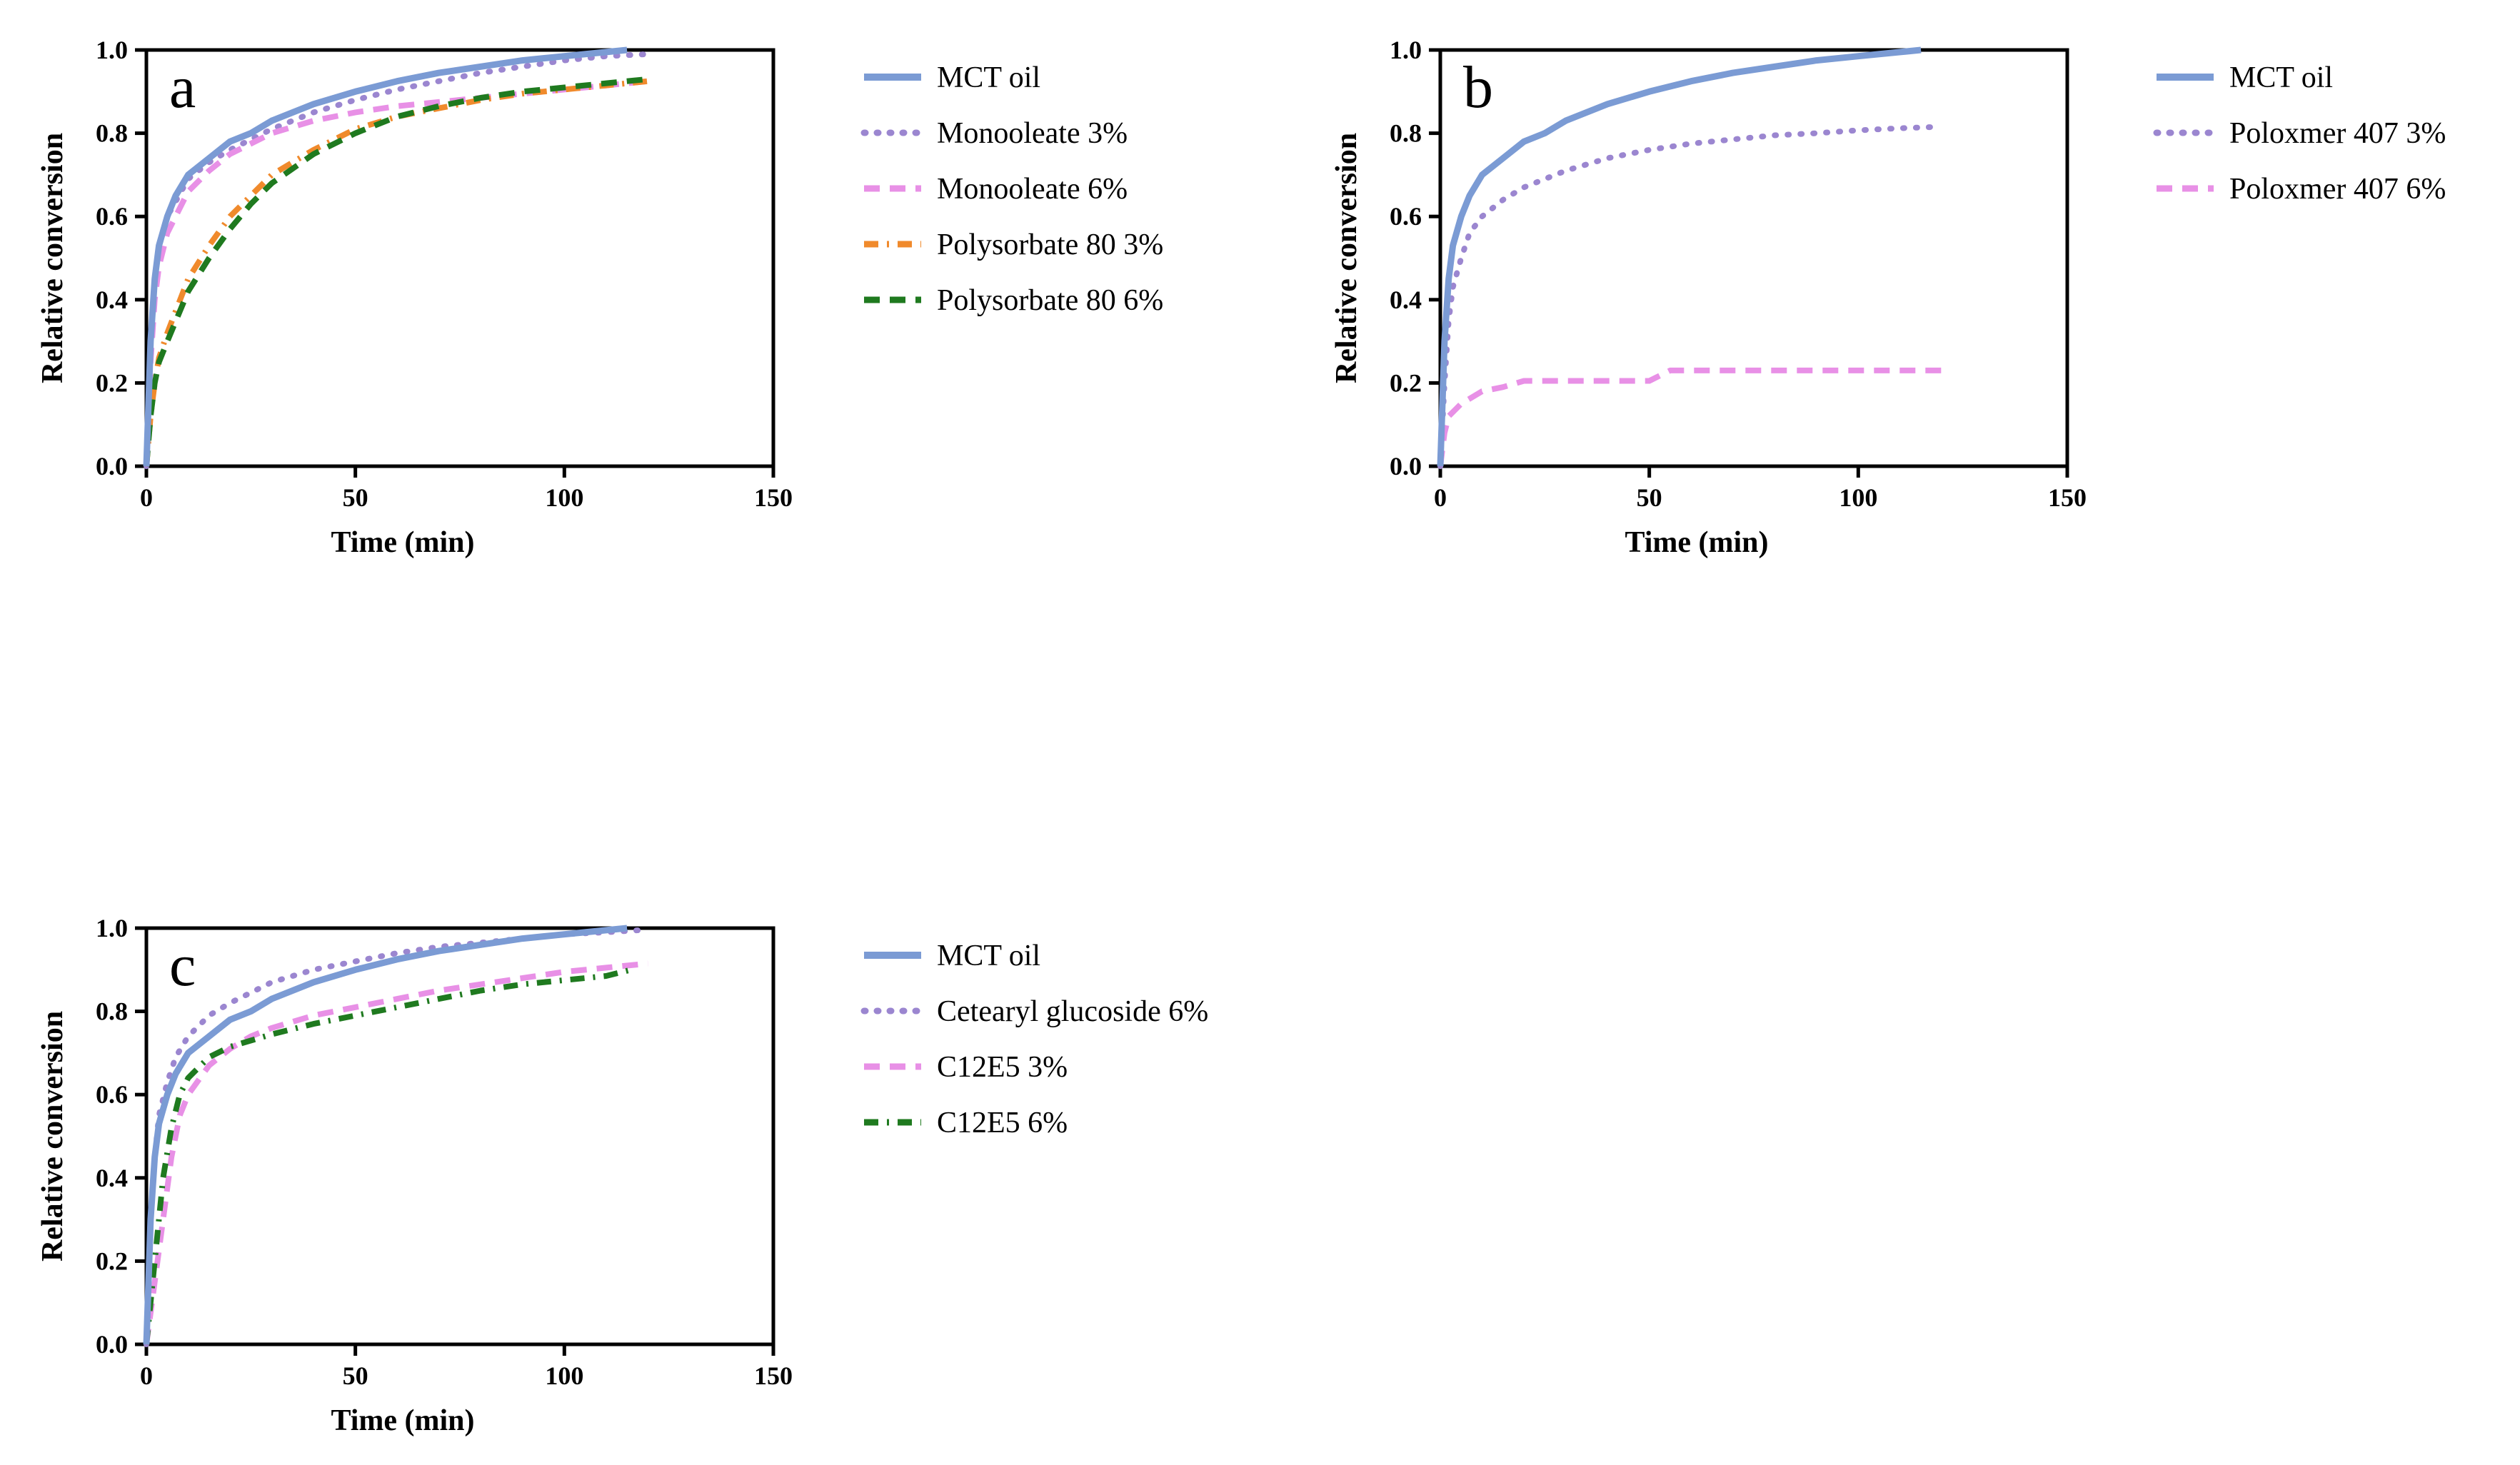 The width and height of the screenshot is (2520, 1465). What do you see at coordinates (1032, 189) in the screenshot?
I see `legend-label: Monooleate 6%` at bounding box center [1032, 189].